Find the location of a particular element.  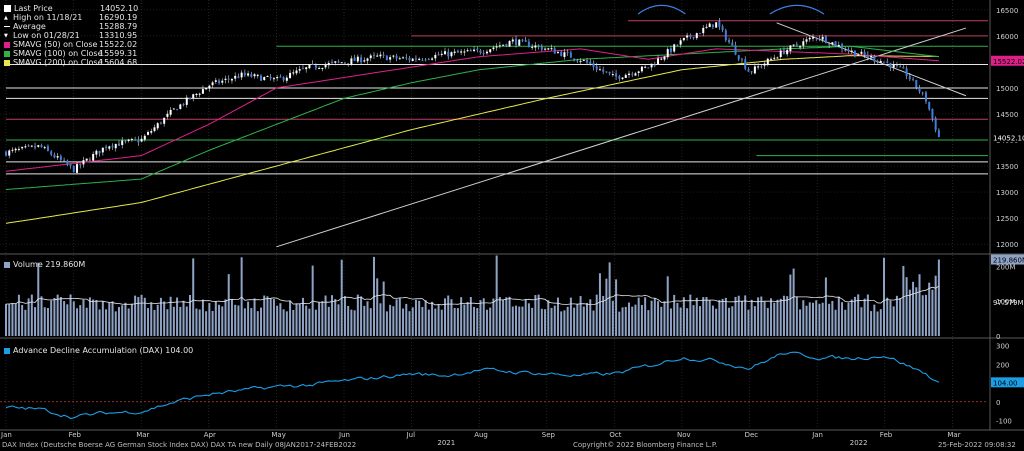

ad-line is located at coordinates (472, 385).